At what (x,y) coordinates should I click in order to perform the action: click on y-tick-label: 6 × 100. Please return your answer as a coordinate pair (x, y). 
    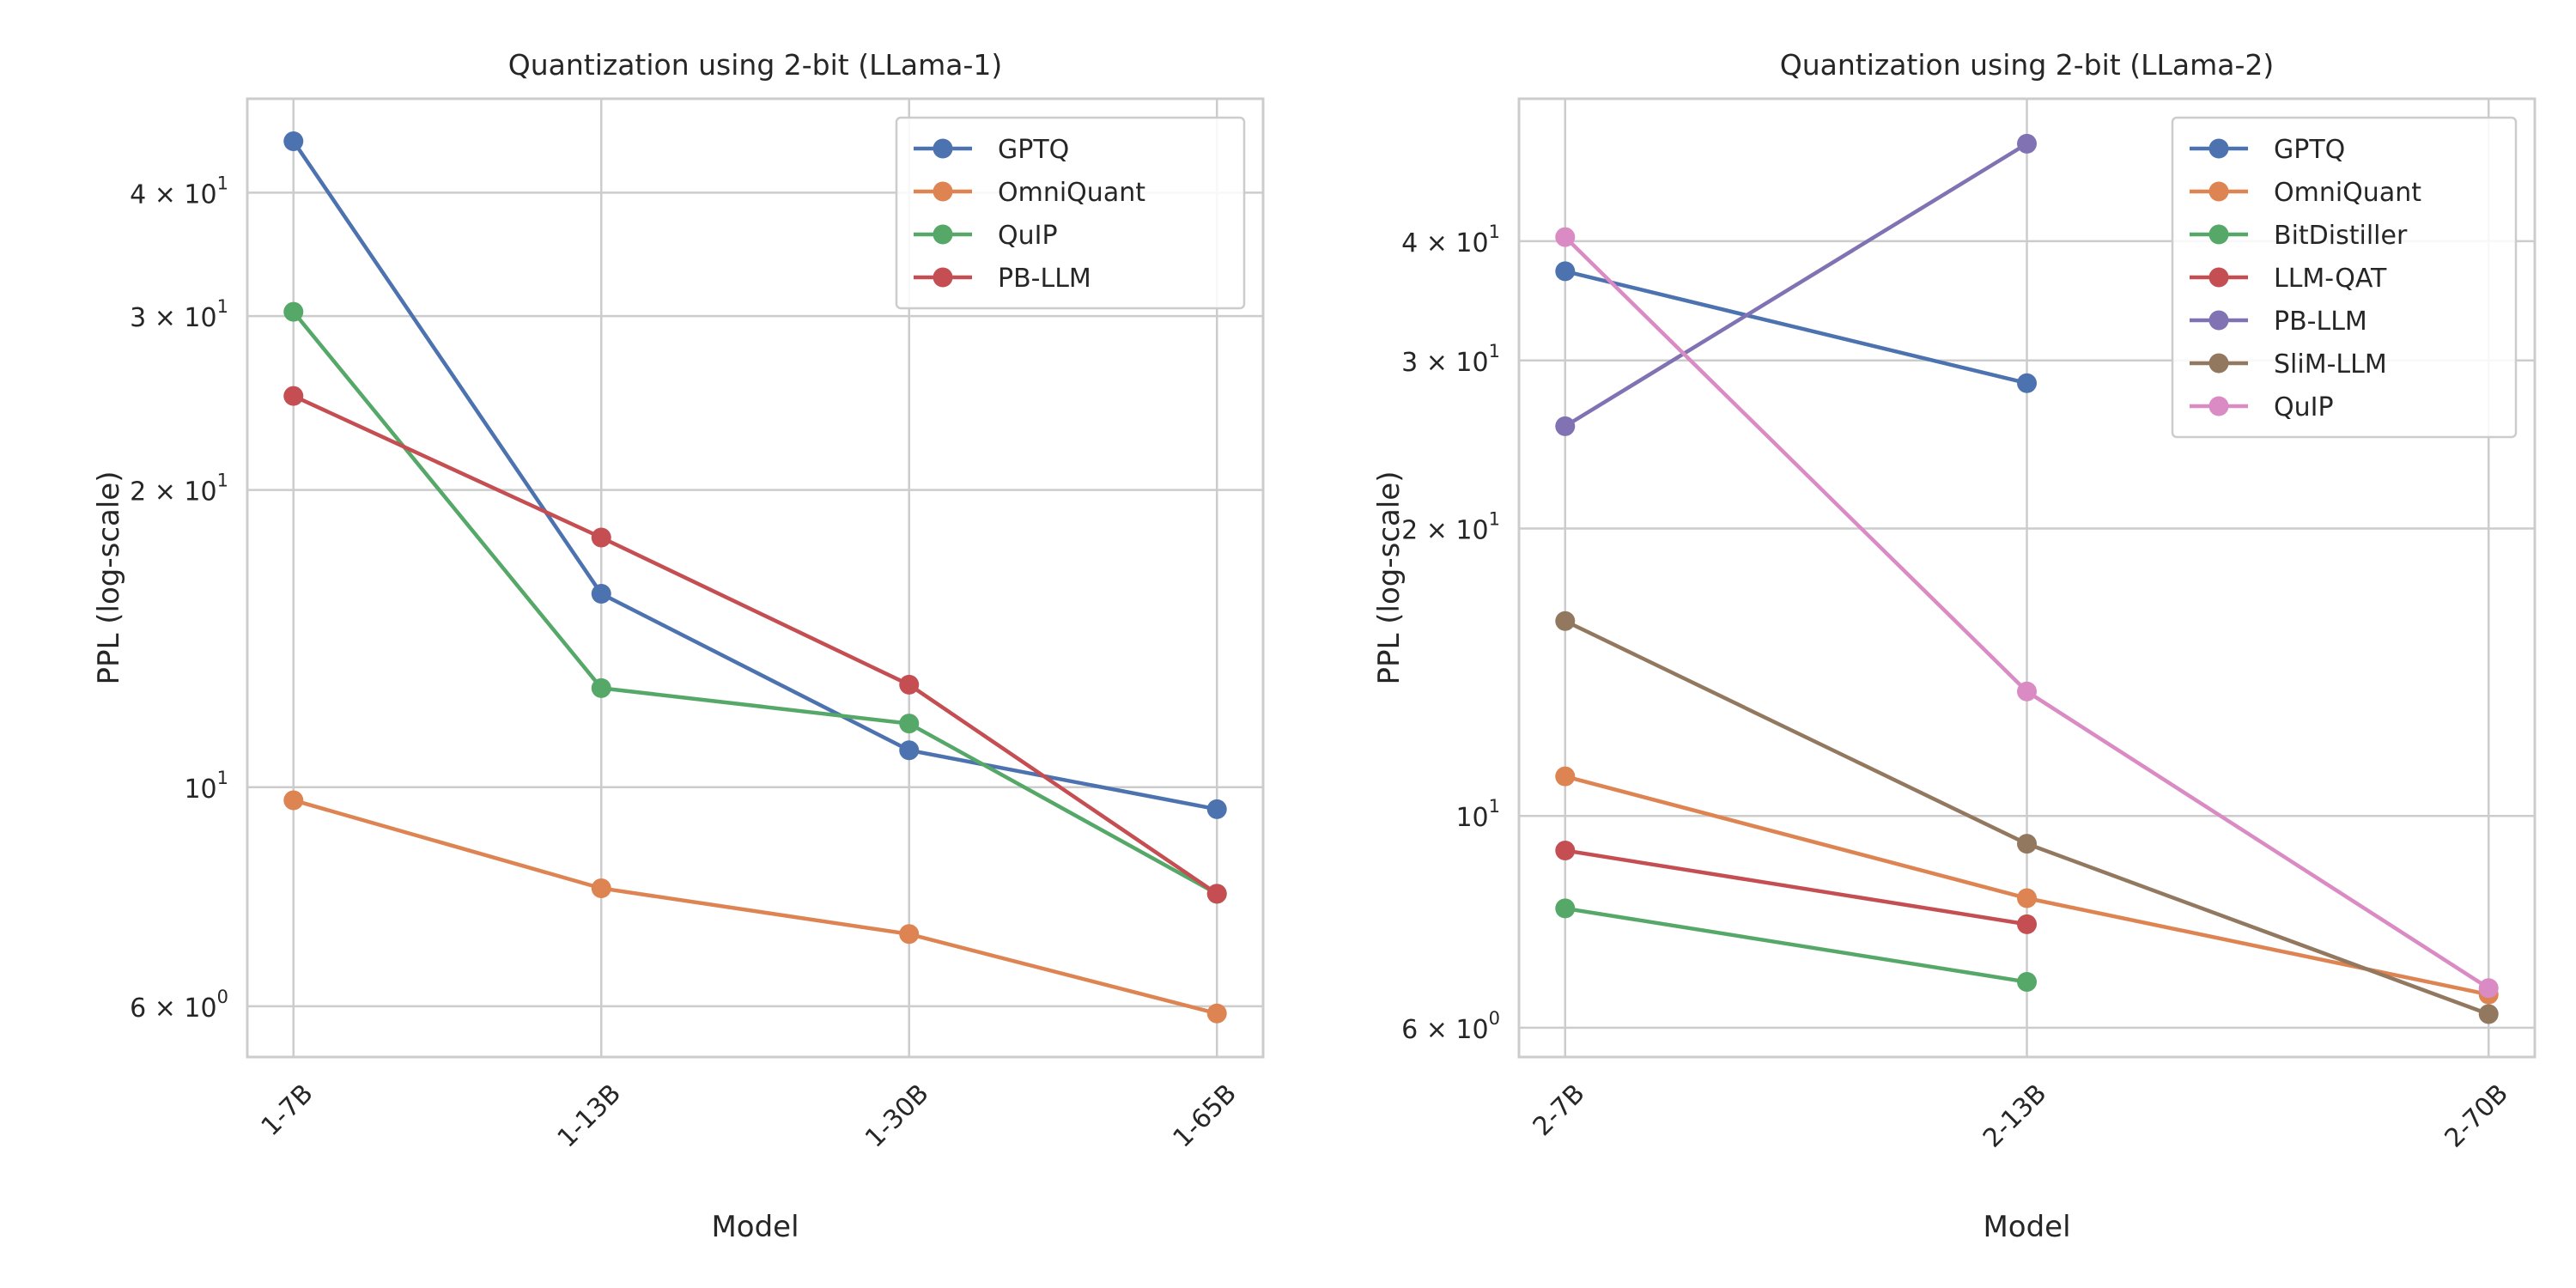
    Looking at the image, I should click on (179, 1006).